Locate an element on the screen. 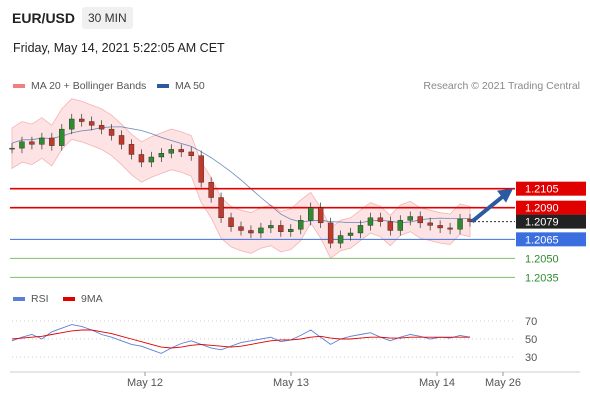 The width and height of the screenshot is (590, 400). credit-text: Research © 2021 Trading Central is located at coordinates (501, 86).